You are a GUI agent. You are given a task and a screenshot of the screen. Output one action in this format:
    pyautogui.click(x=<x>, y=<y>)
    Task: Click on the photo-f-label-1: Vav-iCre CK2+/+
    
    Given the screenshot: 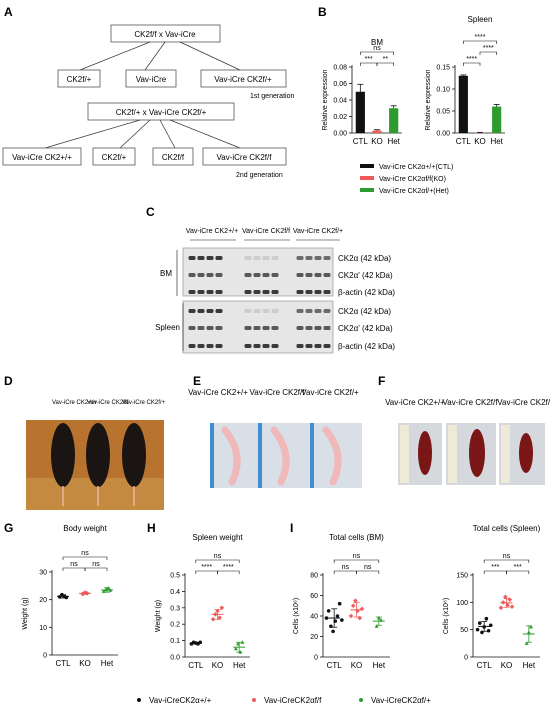 What is the action you would take?
    pyautogui.click(x=415, y=402)
    